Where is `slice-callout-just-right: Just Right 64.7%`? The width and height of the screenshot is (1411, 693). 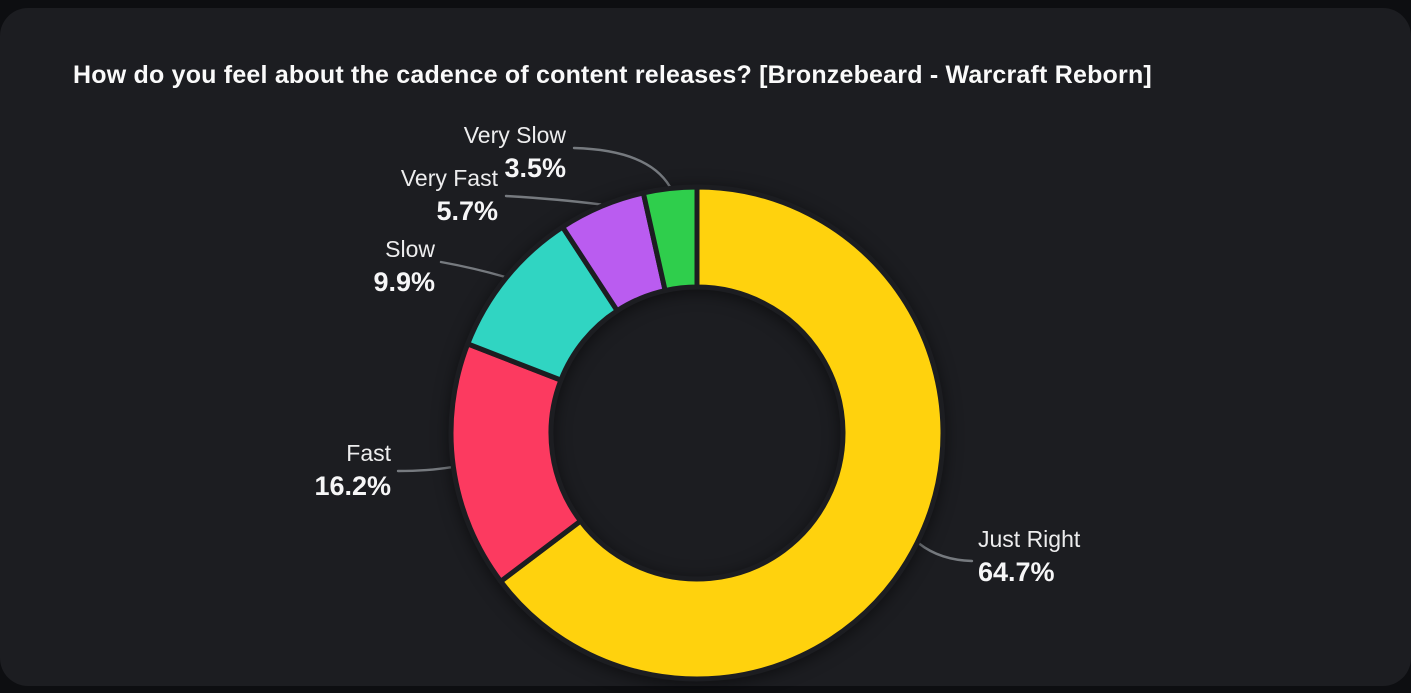 slice-callout-just-right: Just Right 64.7% is located at coordinates (1029, 556).